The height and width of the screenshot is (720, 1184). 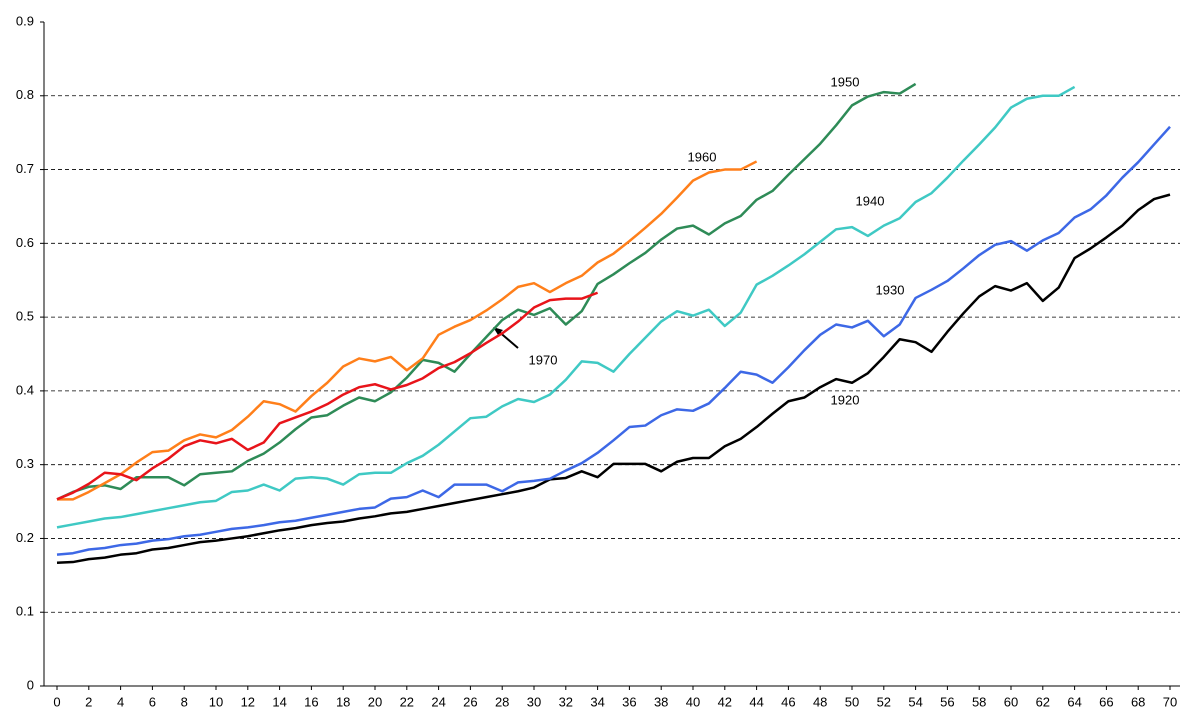 What do you see at coordinates (216, 701) in the screenshot?
I see `x-tick-label: 10` at bounding box center [216, 701].